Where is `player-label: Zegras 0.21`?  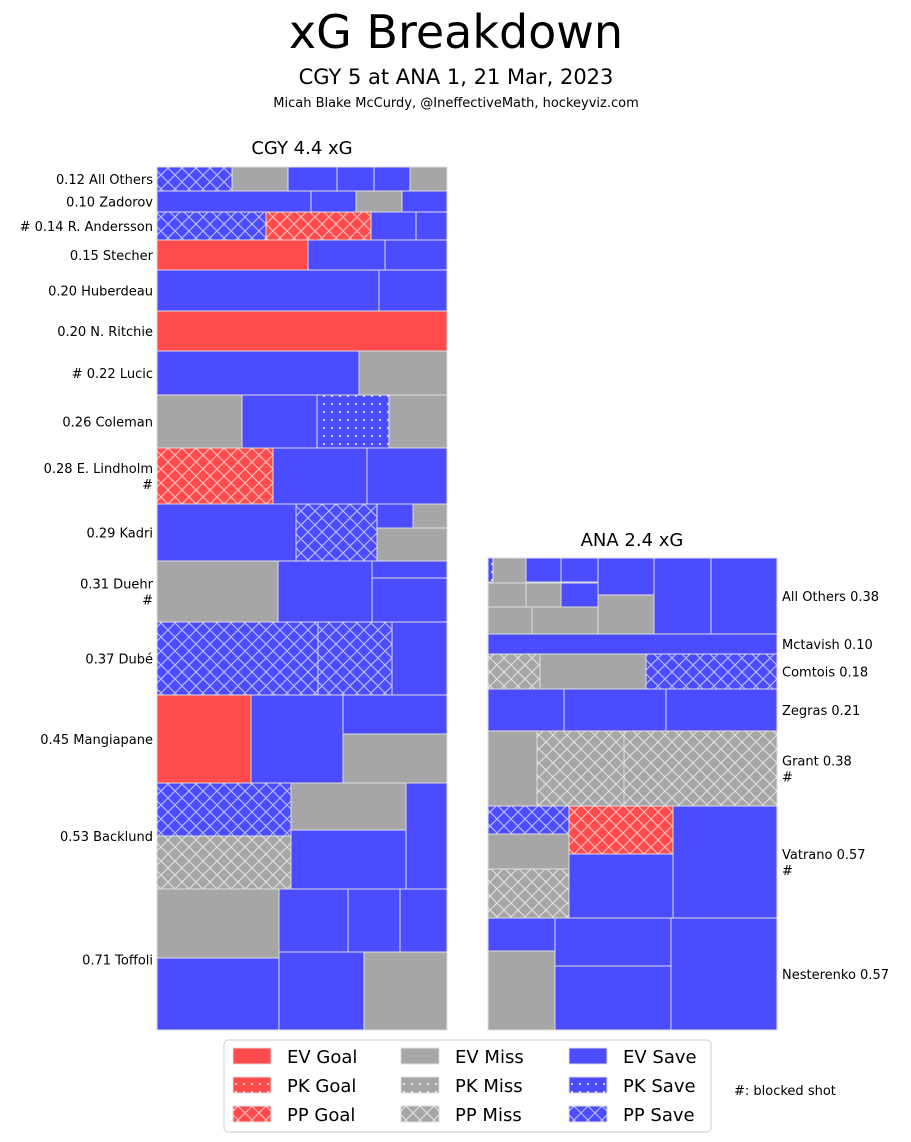 player-label: Zegras 0.21 is located at coordinates (821, 711).